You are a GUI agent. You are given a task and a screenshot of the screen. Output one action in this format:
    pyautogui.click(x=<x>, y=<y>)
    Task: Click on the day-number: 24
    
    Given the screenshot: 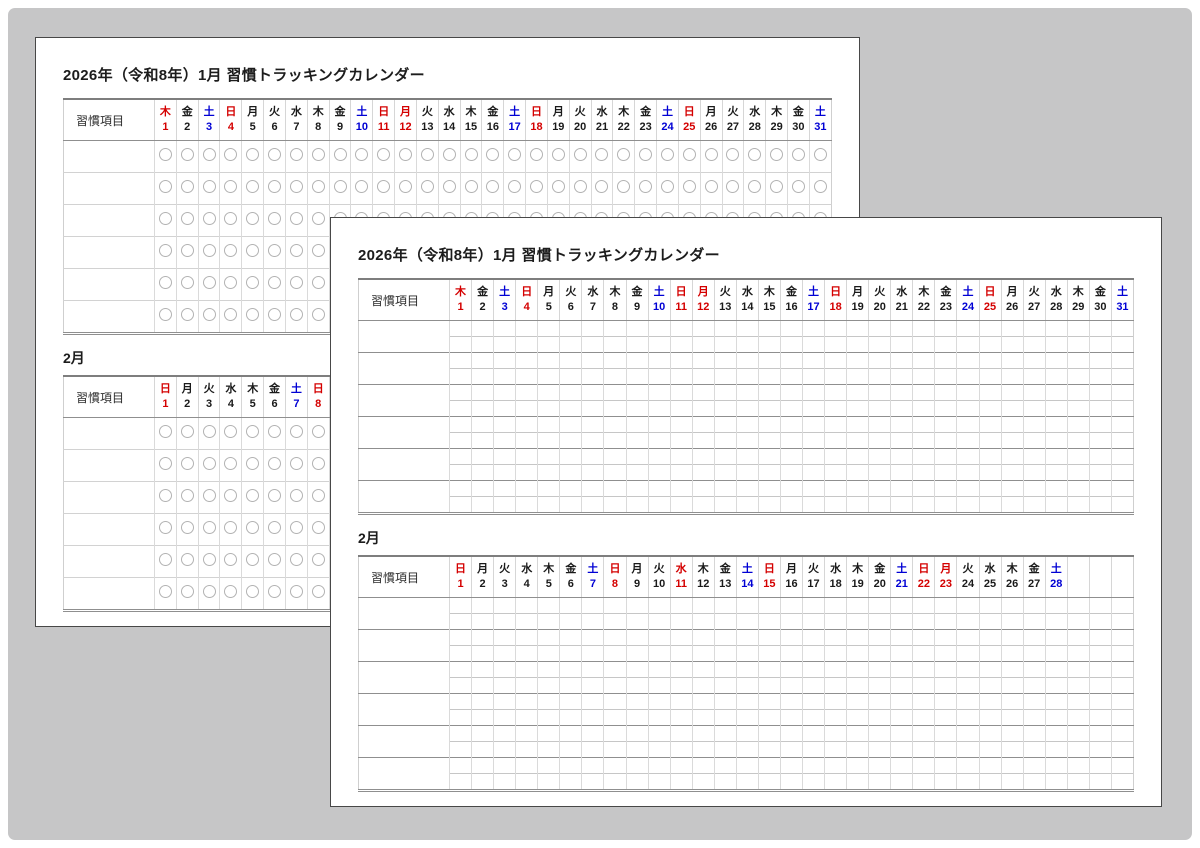 What is the action you would take?
    pyautogui.click(x=968, y=584)
    